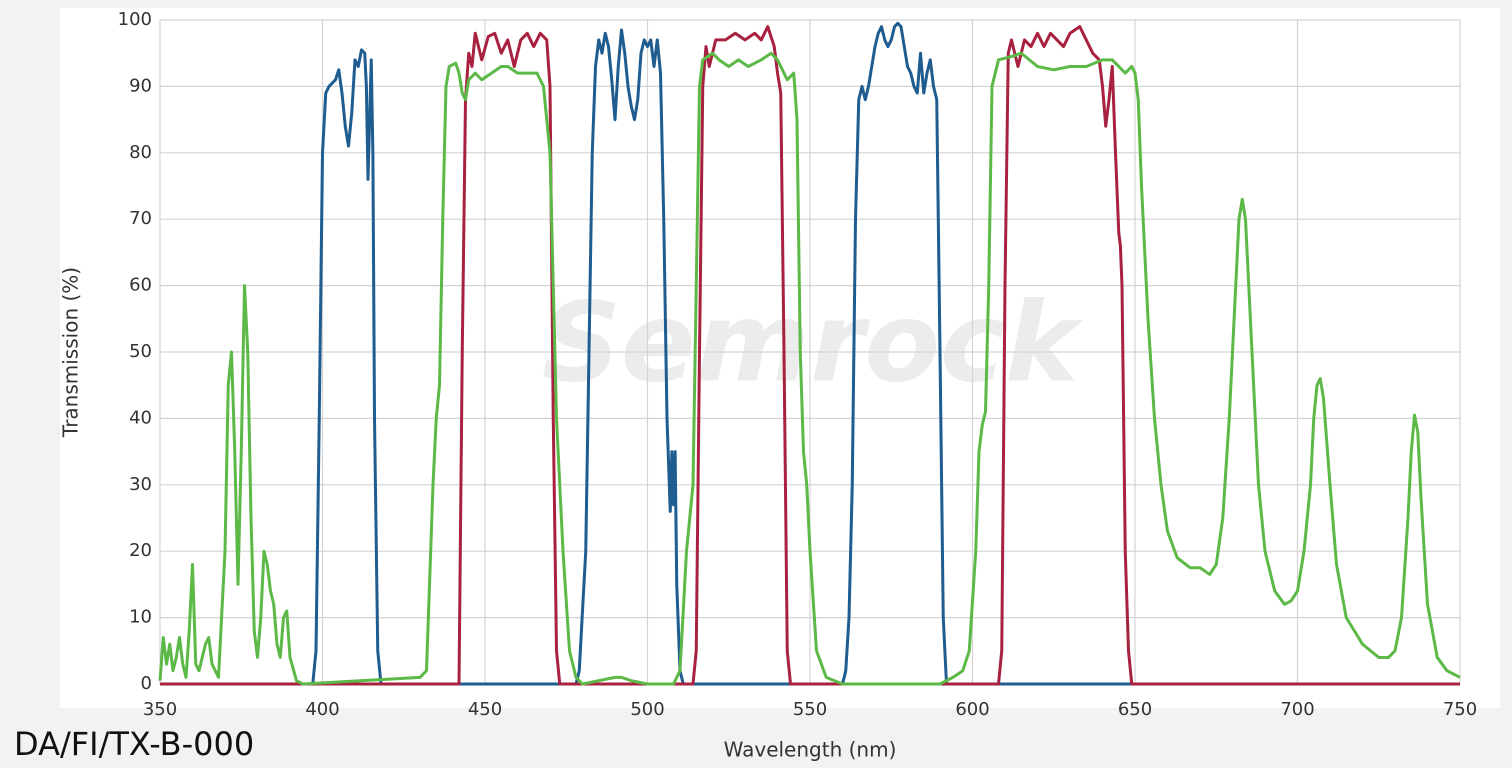 The width and height of the screenshot is (1512, 768). What do you see at coordinates (140, 285) in the screenshot?
I see `y-tick-label: 60` at bounding box center [140, 285].